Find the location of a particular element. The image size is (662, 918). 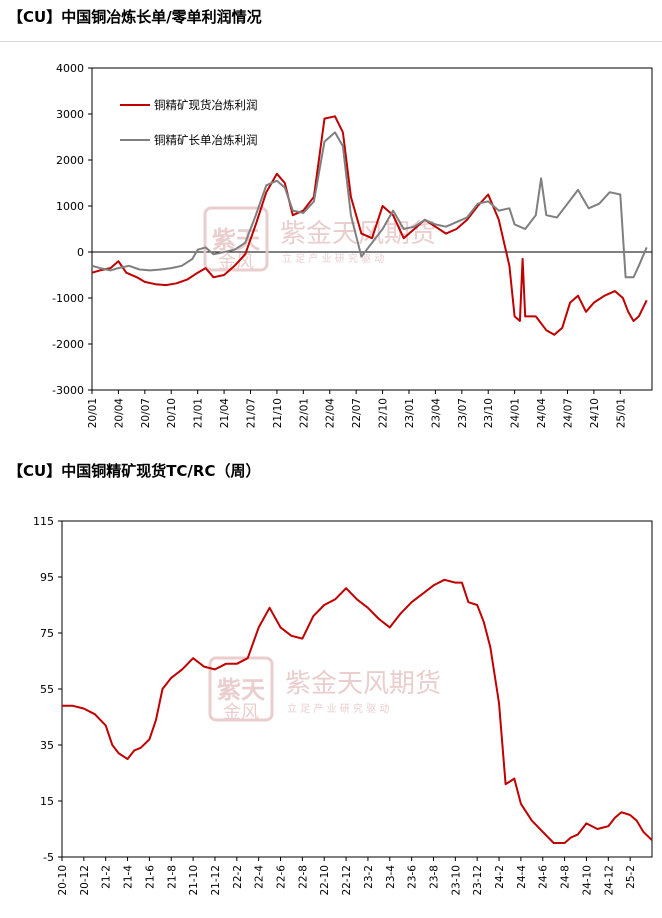

y-tick-label: 35 is located at coordinates (47, 745).